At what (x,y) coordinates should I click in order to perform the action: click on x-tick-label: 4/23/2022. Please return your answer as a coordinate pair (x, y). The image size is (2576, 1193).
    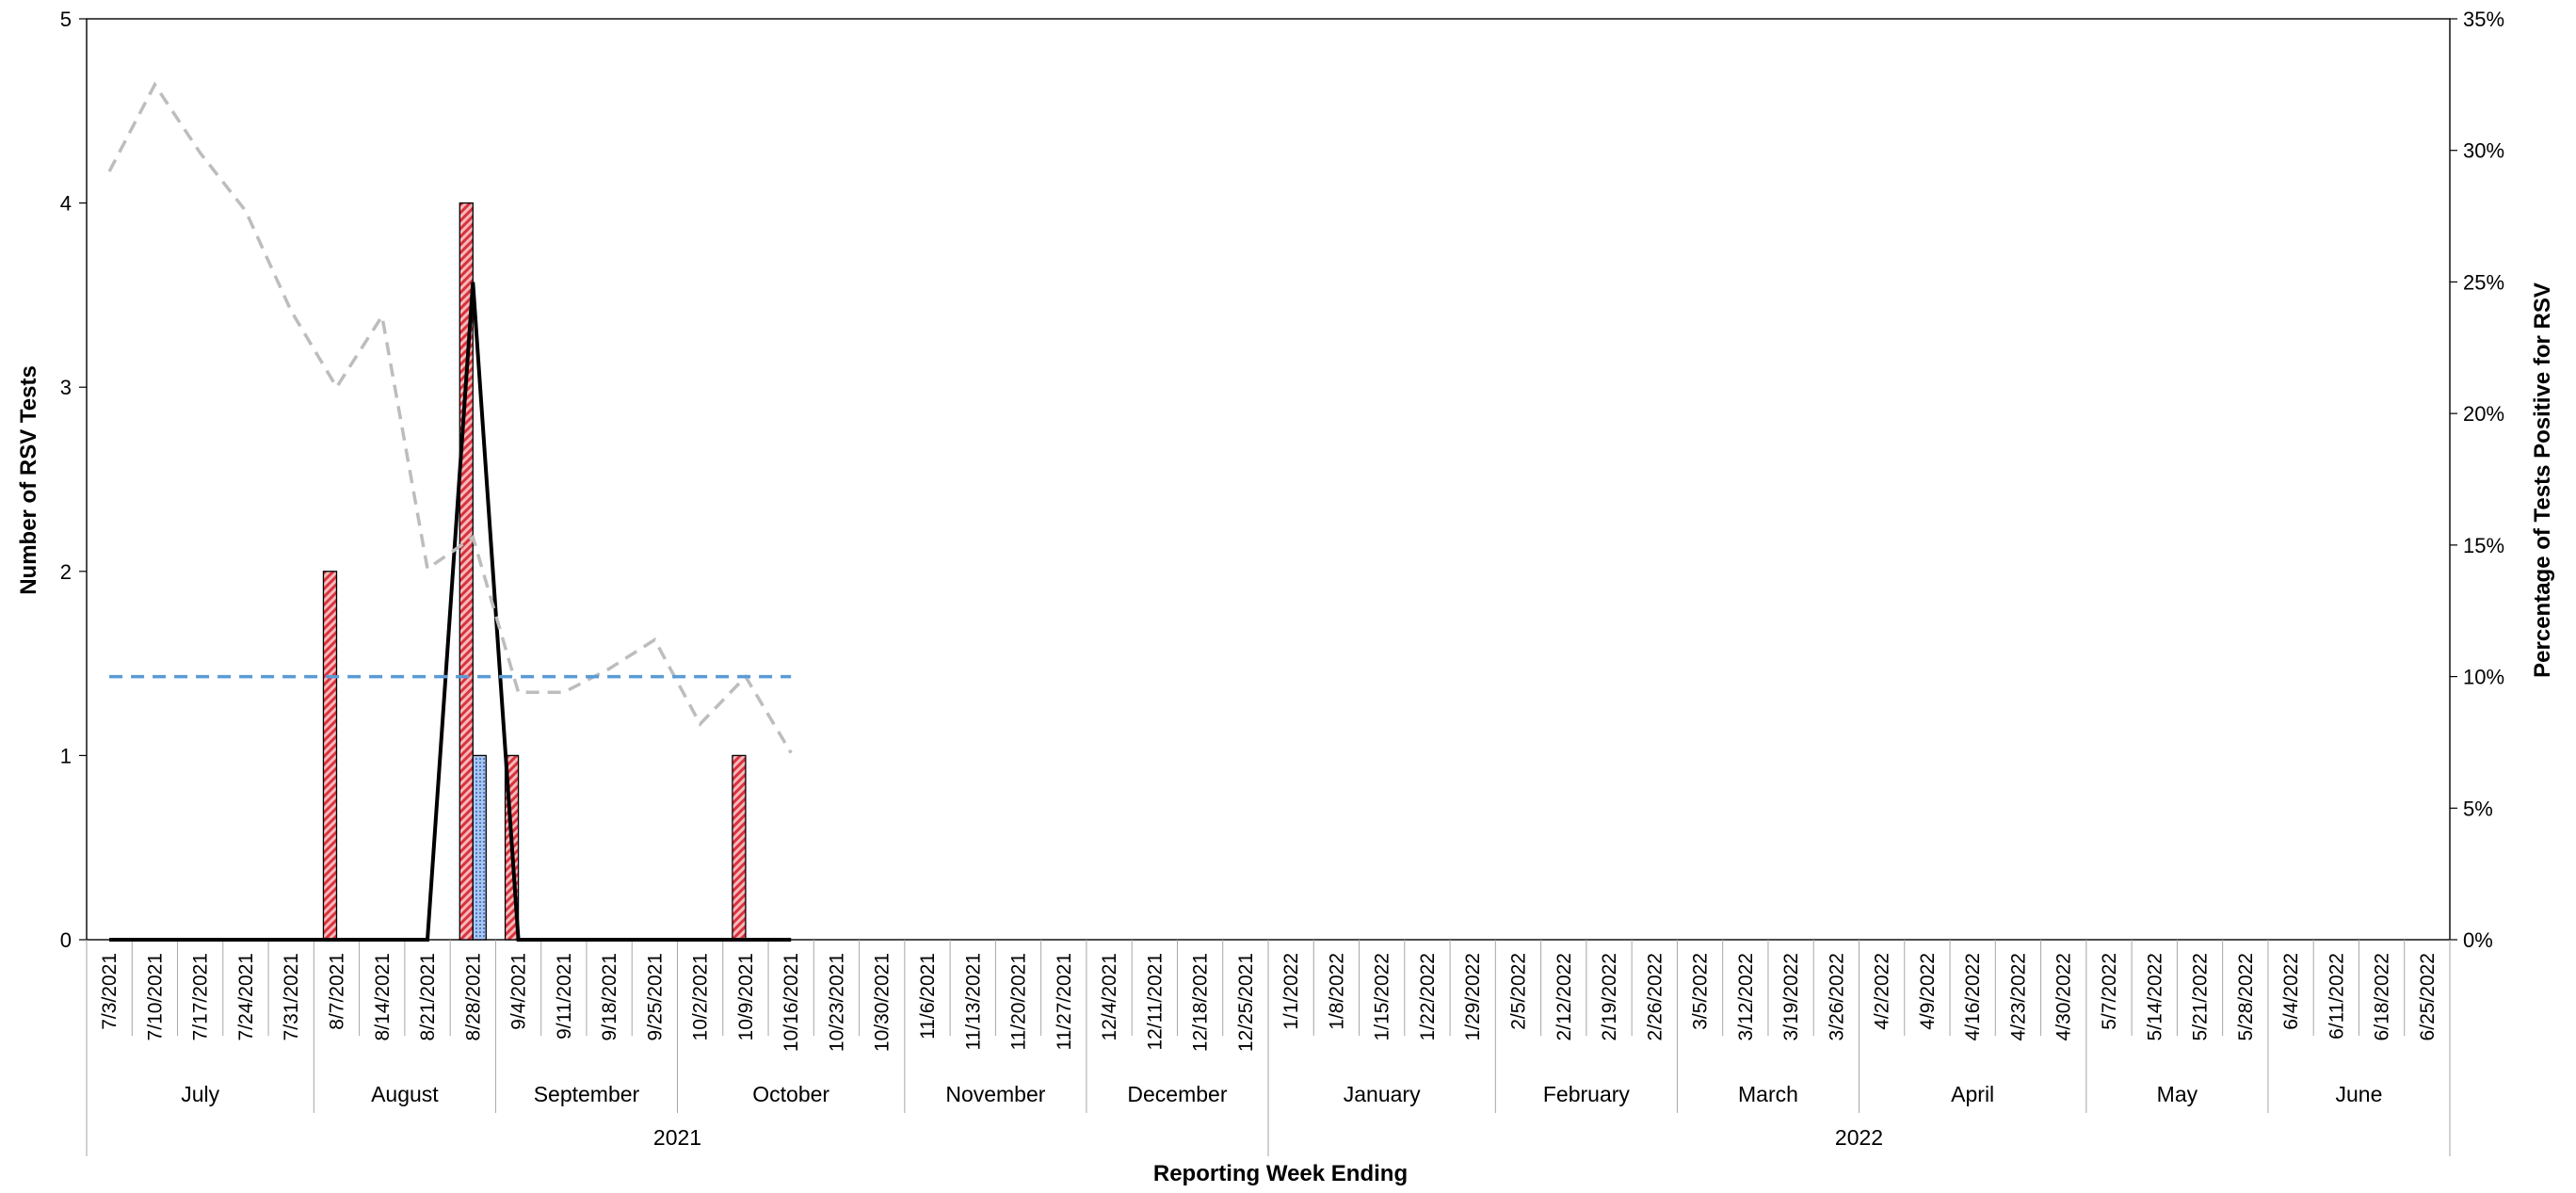
    Looking at the image, I should click on (2018, 996).